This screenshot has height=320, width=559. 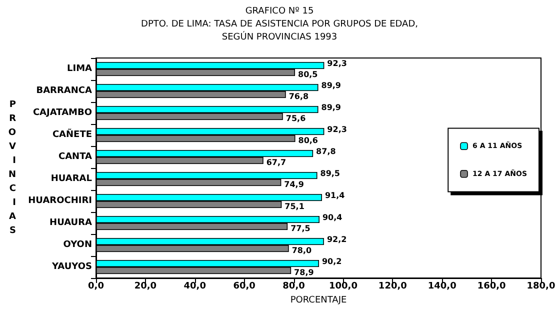 I want to click on x-tick-label: 40,0, so click(x=195, y=287).